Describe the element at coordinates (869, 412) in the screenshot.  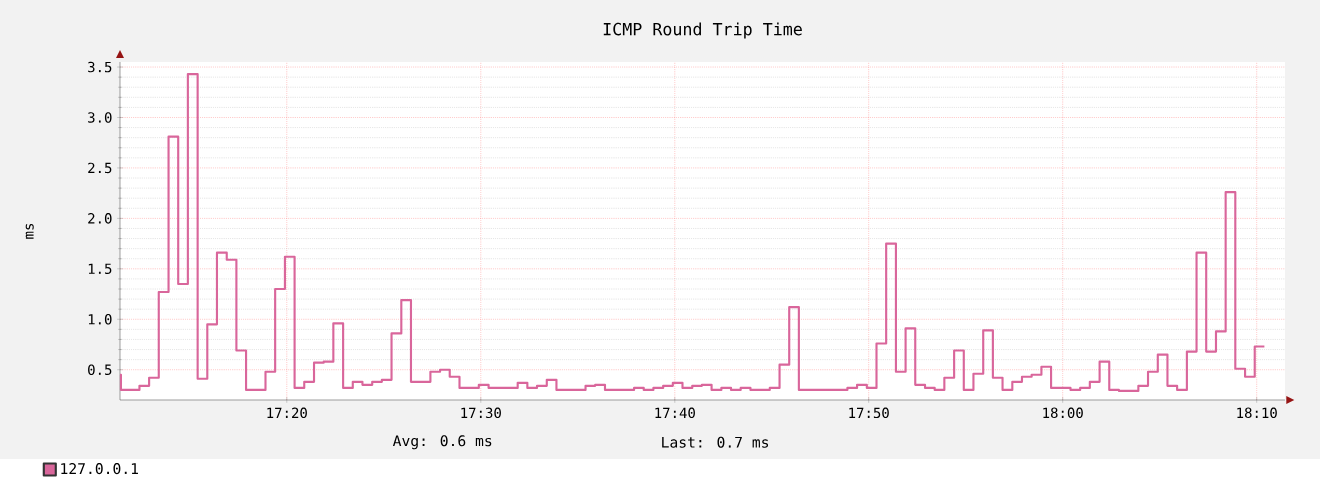
I see `x-tick-label: 17:50` at that location.